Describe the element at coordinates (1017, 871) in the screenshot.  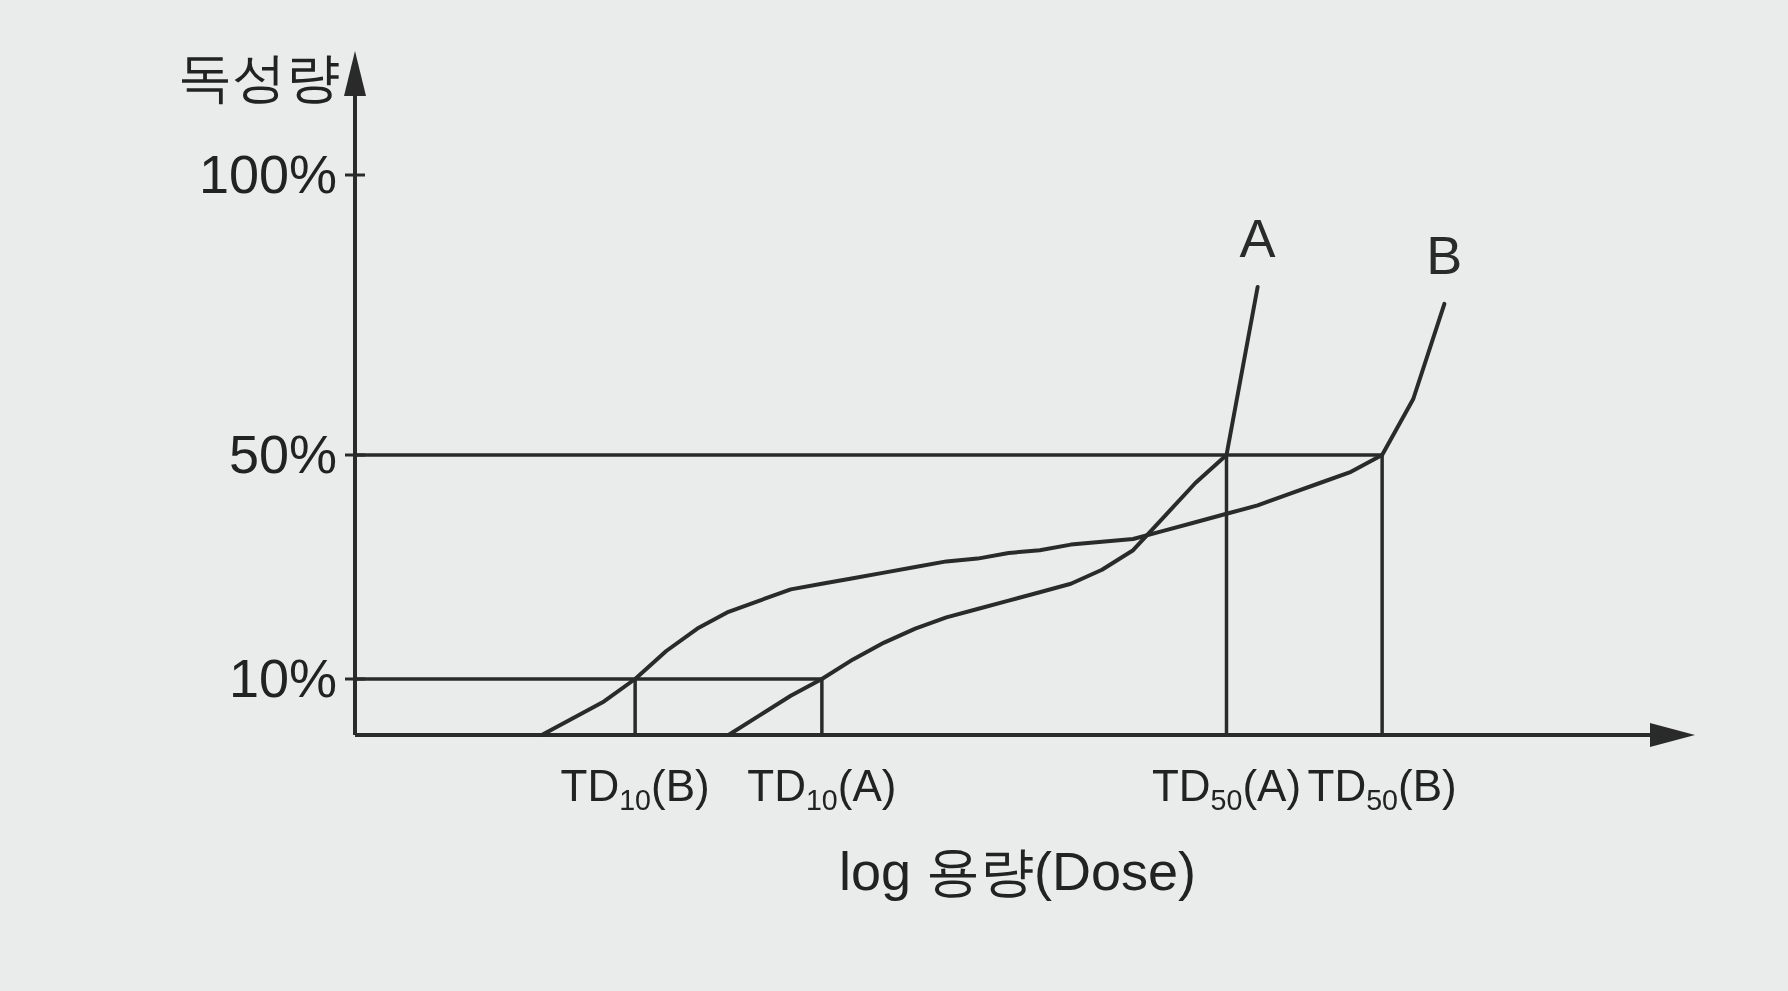
I see `xlabel: log 용량(Dose)` at that location.